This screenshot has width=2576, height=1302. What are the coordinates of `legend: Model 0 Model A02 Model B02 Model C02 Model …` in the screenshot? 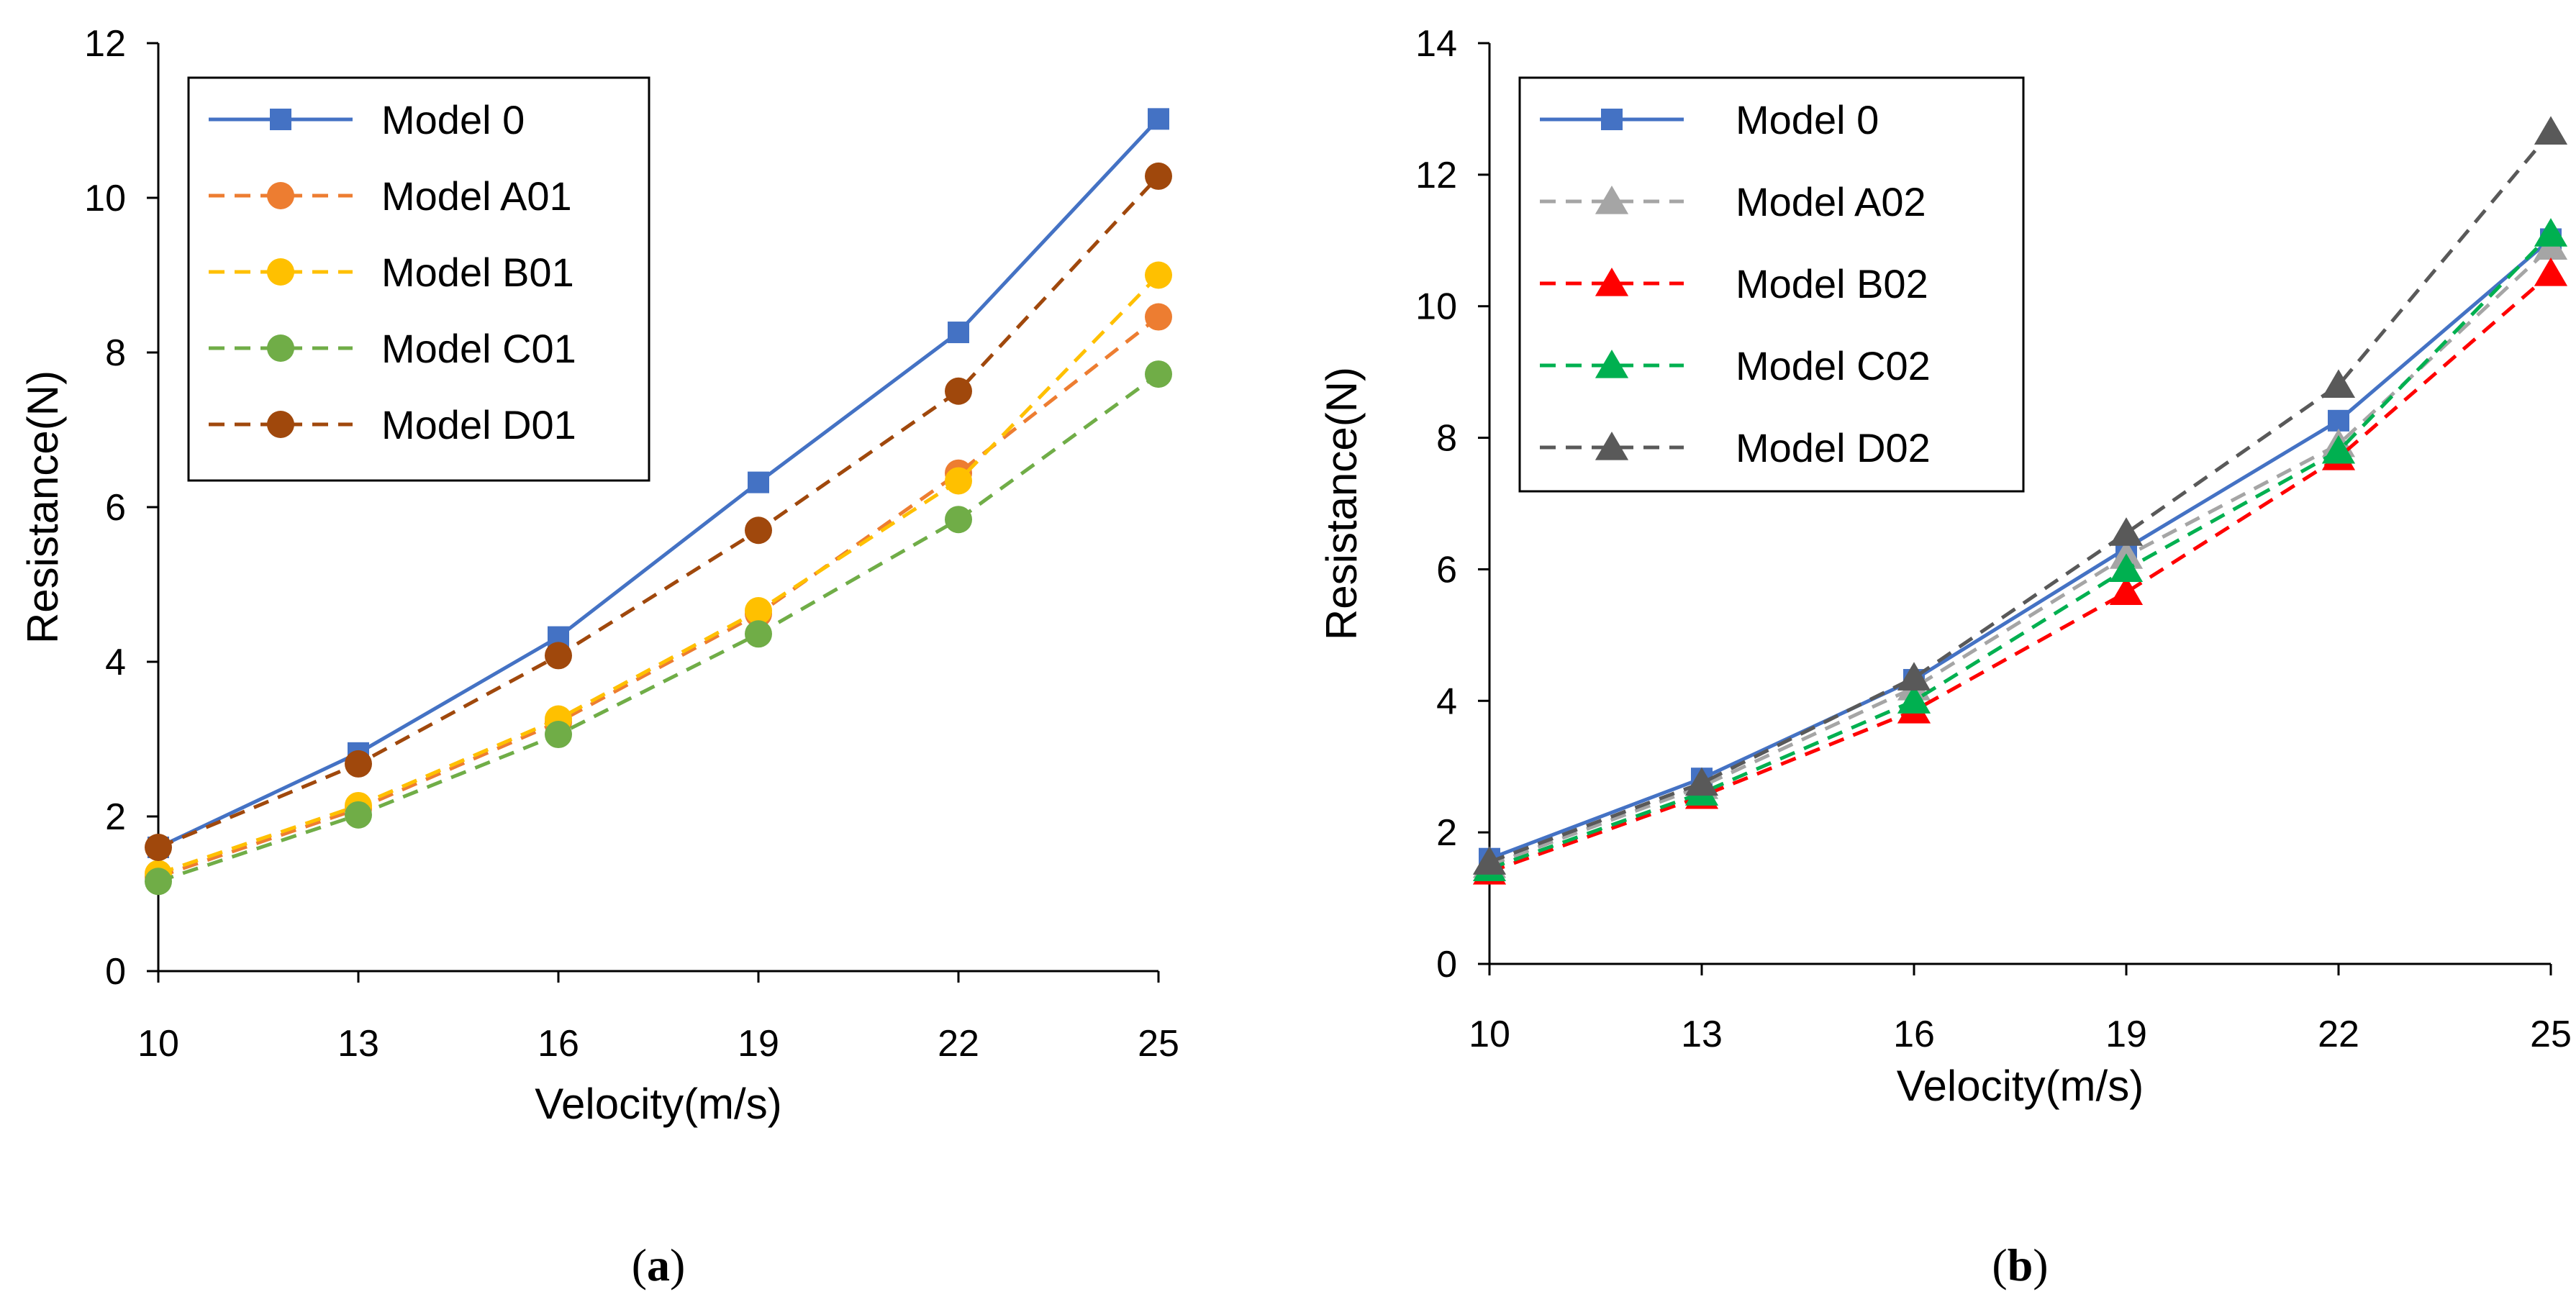 It's located at (1771, 284).